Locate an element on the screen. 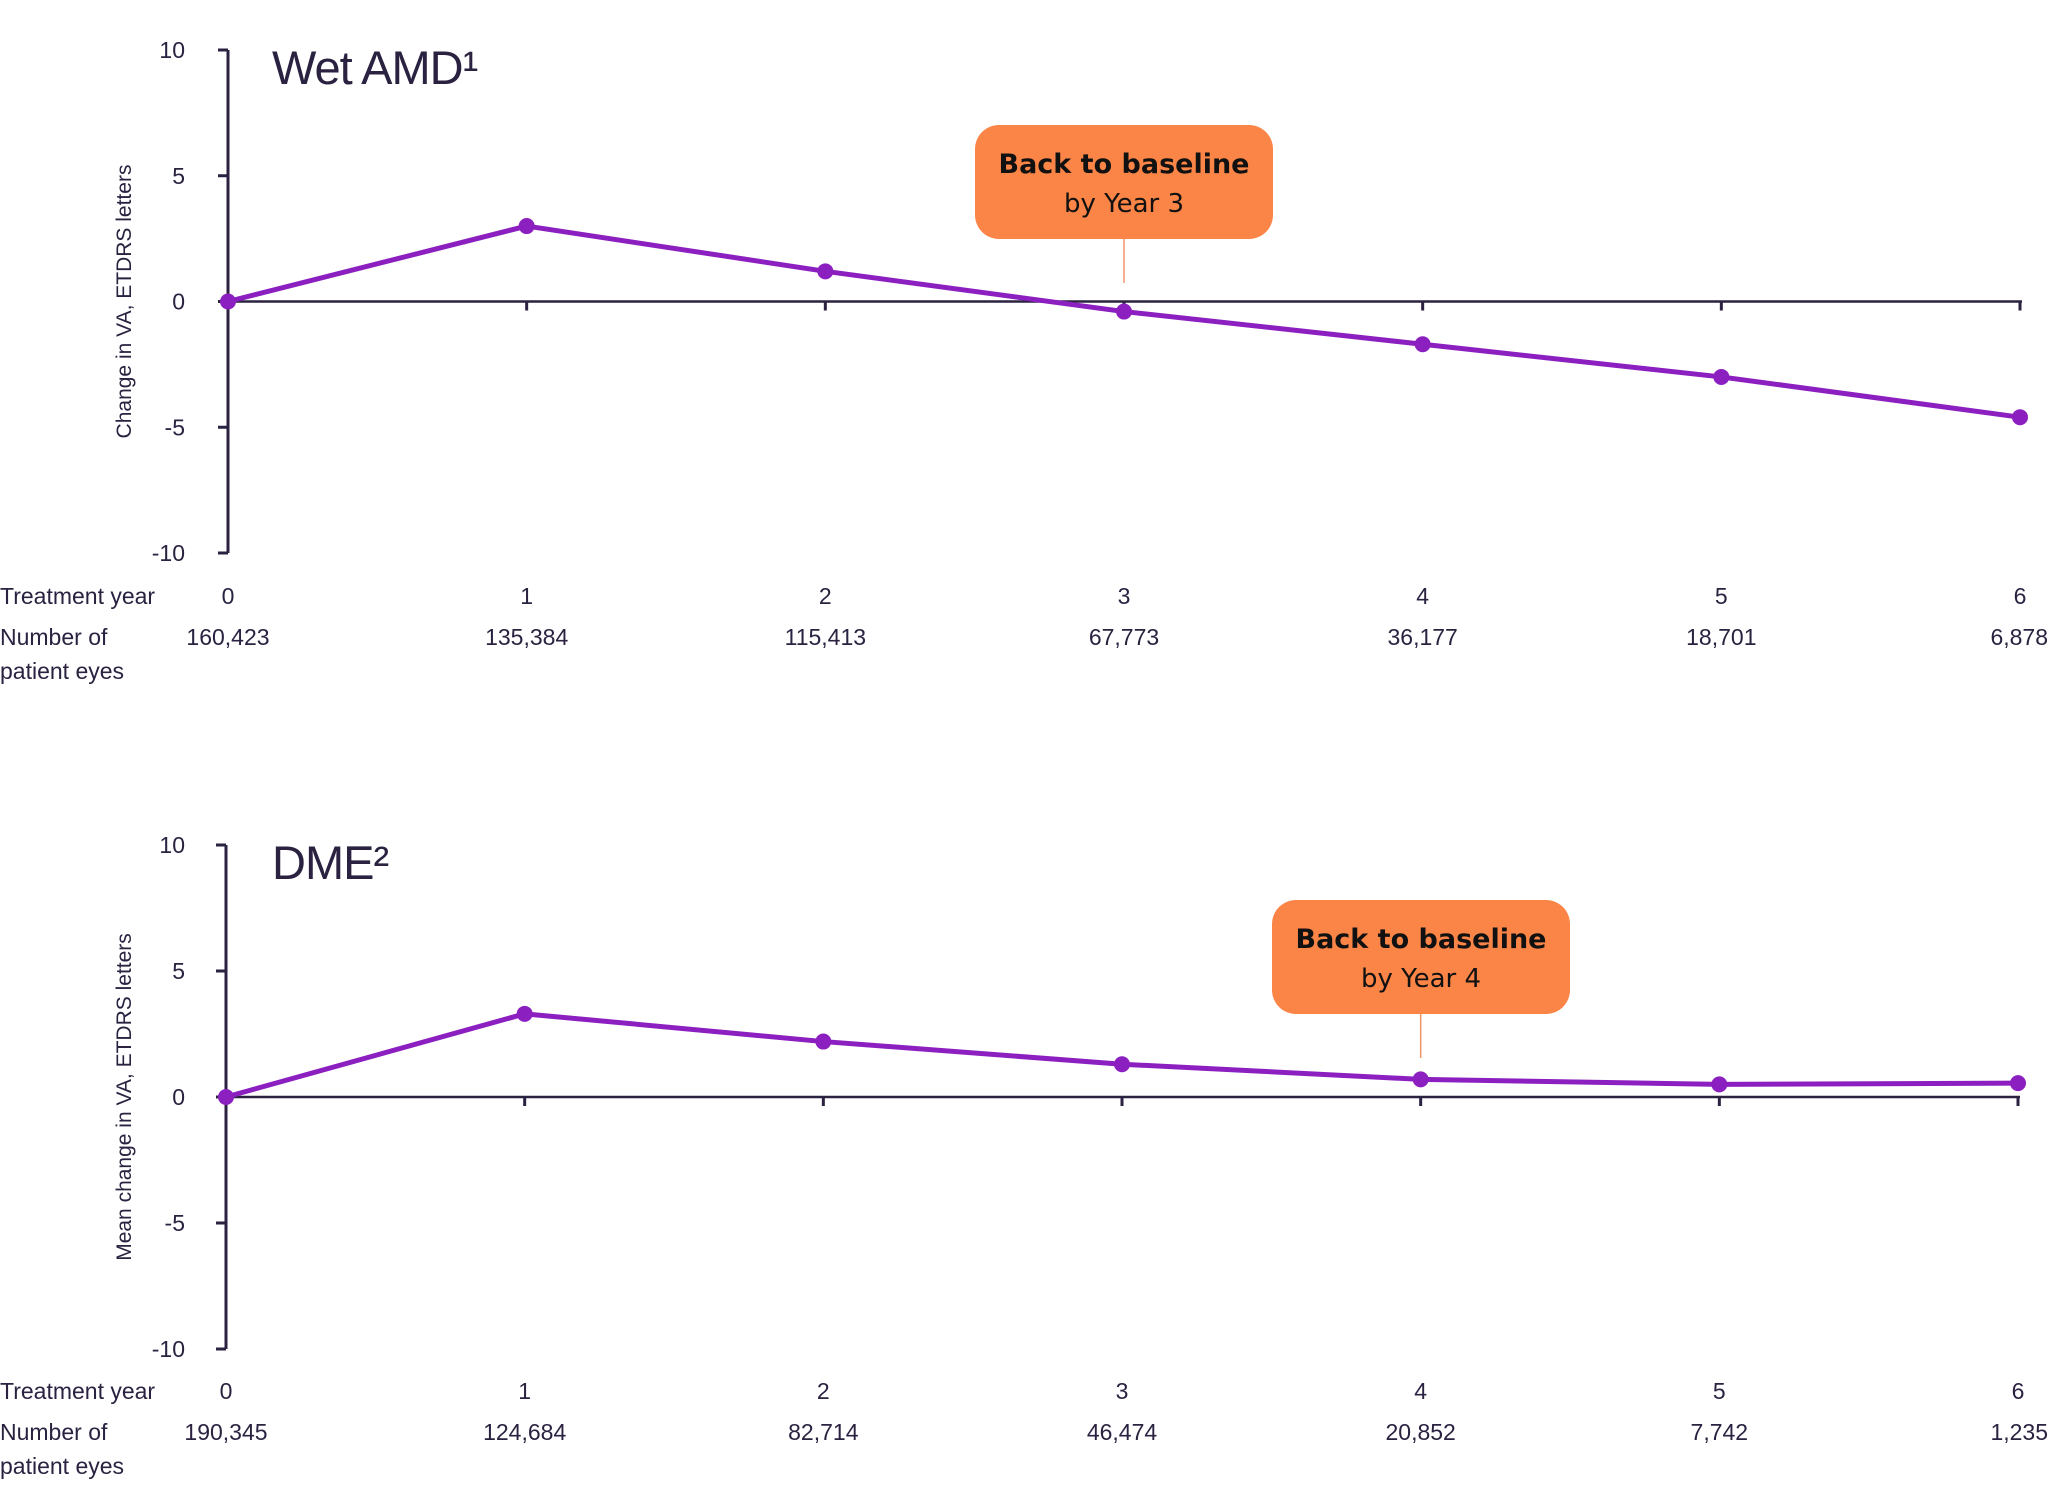 Image resolution: width=2052 pixels, height=1486 pixels. patient-eyes-count: 1,235 is located at coordinates (2019, 1432).